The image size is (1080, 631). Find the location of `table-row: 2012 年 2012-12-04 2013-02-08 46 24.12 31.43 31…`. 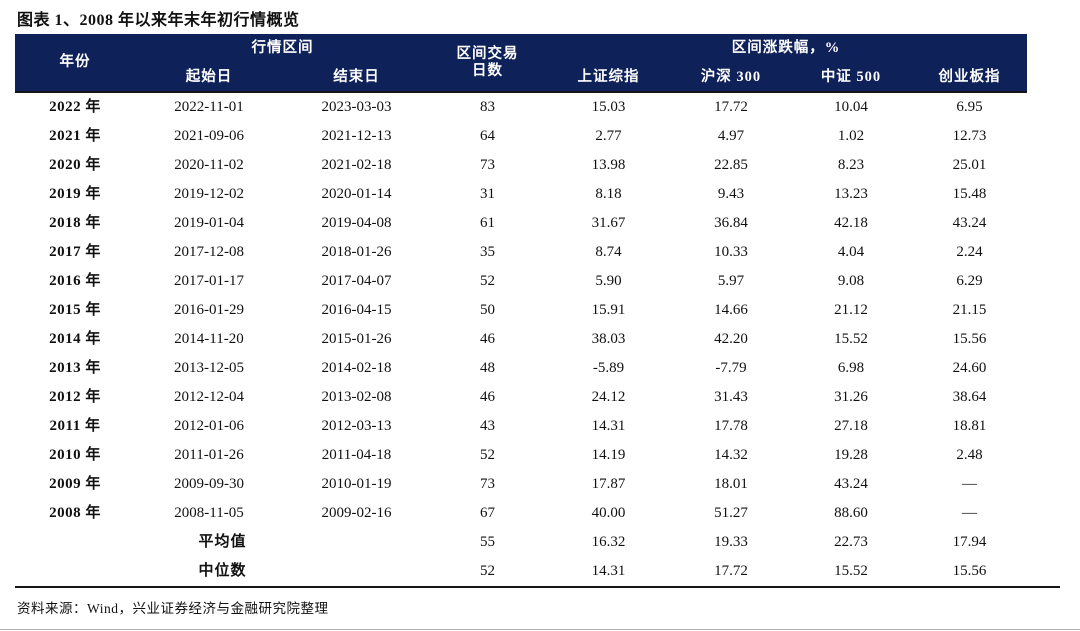

table-row: 2012 年 2012-12-04 2013-02-08 46 24.12 31.43 31… is located at coordinates (521, 397).